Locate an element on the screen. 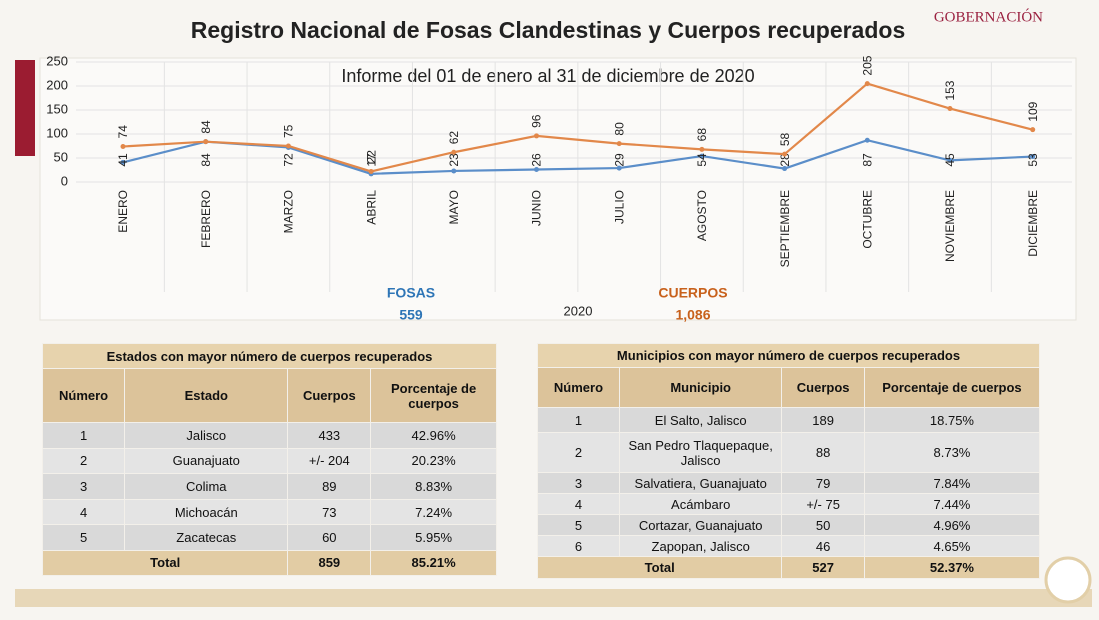  x-tick-label: NOVIEMBRE is located at coordinates (950, 226).